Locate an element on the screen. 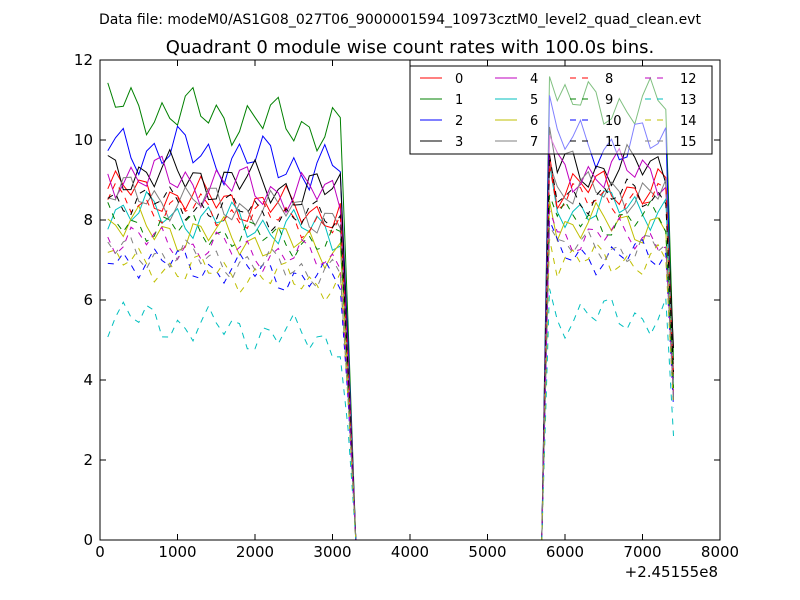 The width and height of the screenshot is (800, 600). legend-label-7: 7 is located at coordinates (534, 142).